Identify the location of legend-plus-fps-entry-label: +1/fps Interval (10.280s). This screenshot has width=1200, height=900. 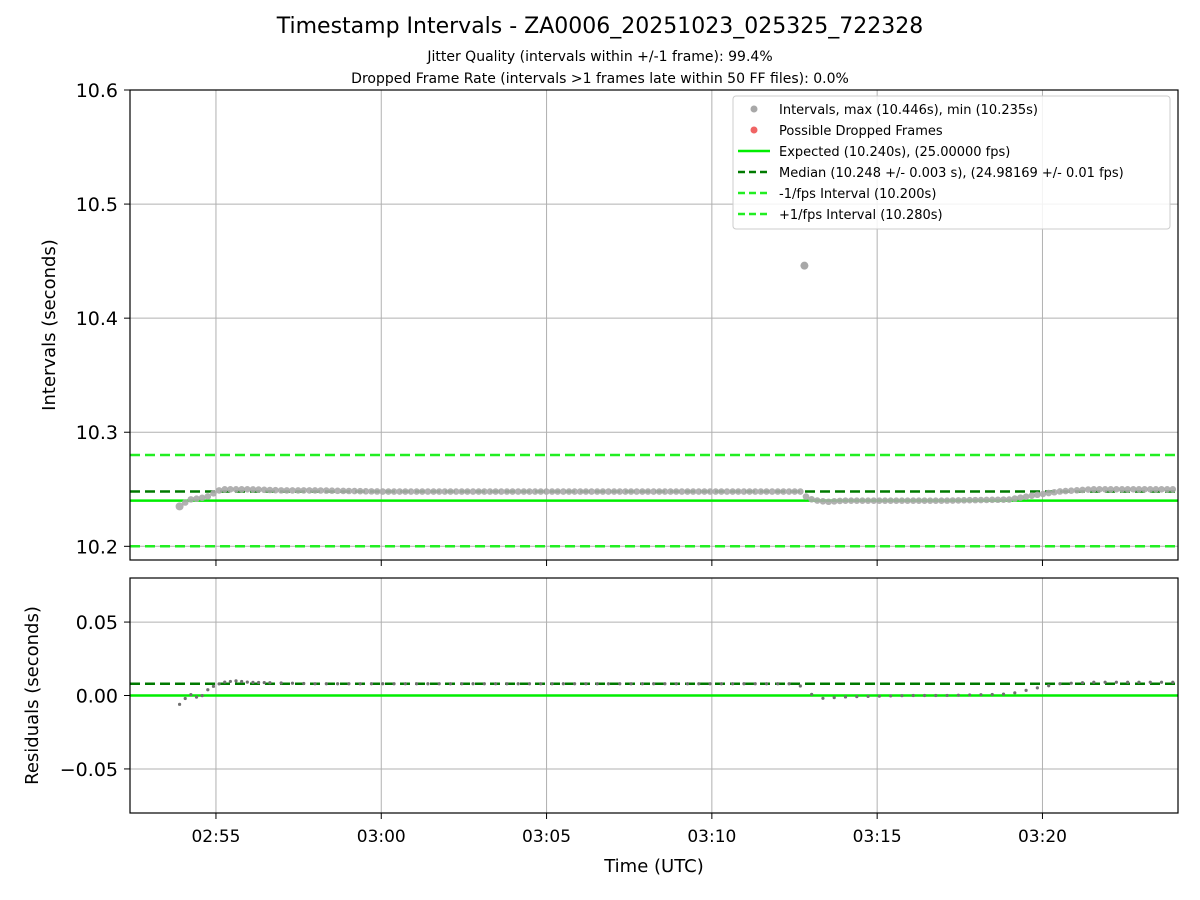
(861, 215).